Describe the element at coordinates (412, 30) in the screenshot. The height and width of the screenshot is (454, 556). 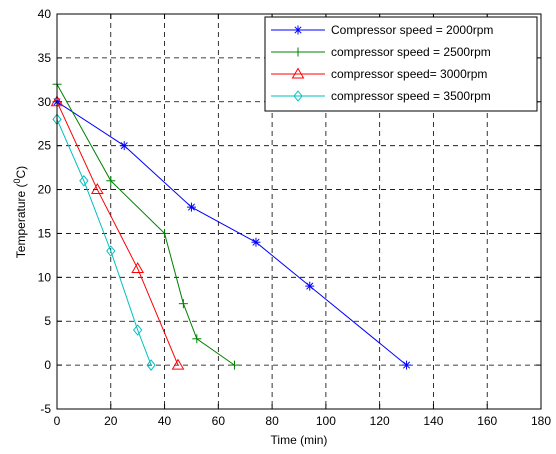
I see `legend-label: Compressor speed = 2000rpm` at that location.